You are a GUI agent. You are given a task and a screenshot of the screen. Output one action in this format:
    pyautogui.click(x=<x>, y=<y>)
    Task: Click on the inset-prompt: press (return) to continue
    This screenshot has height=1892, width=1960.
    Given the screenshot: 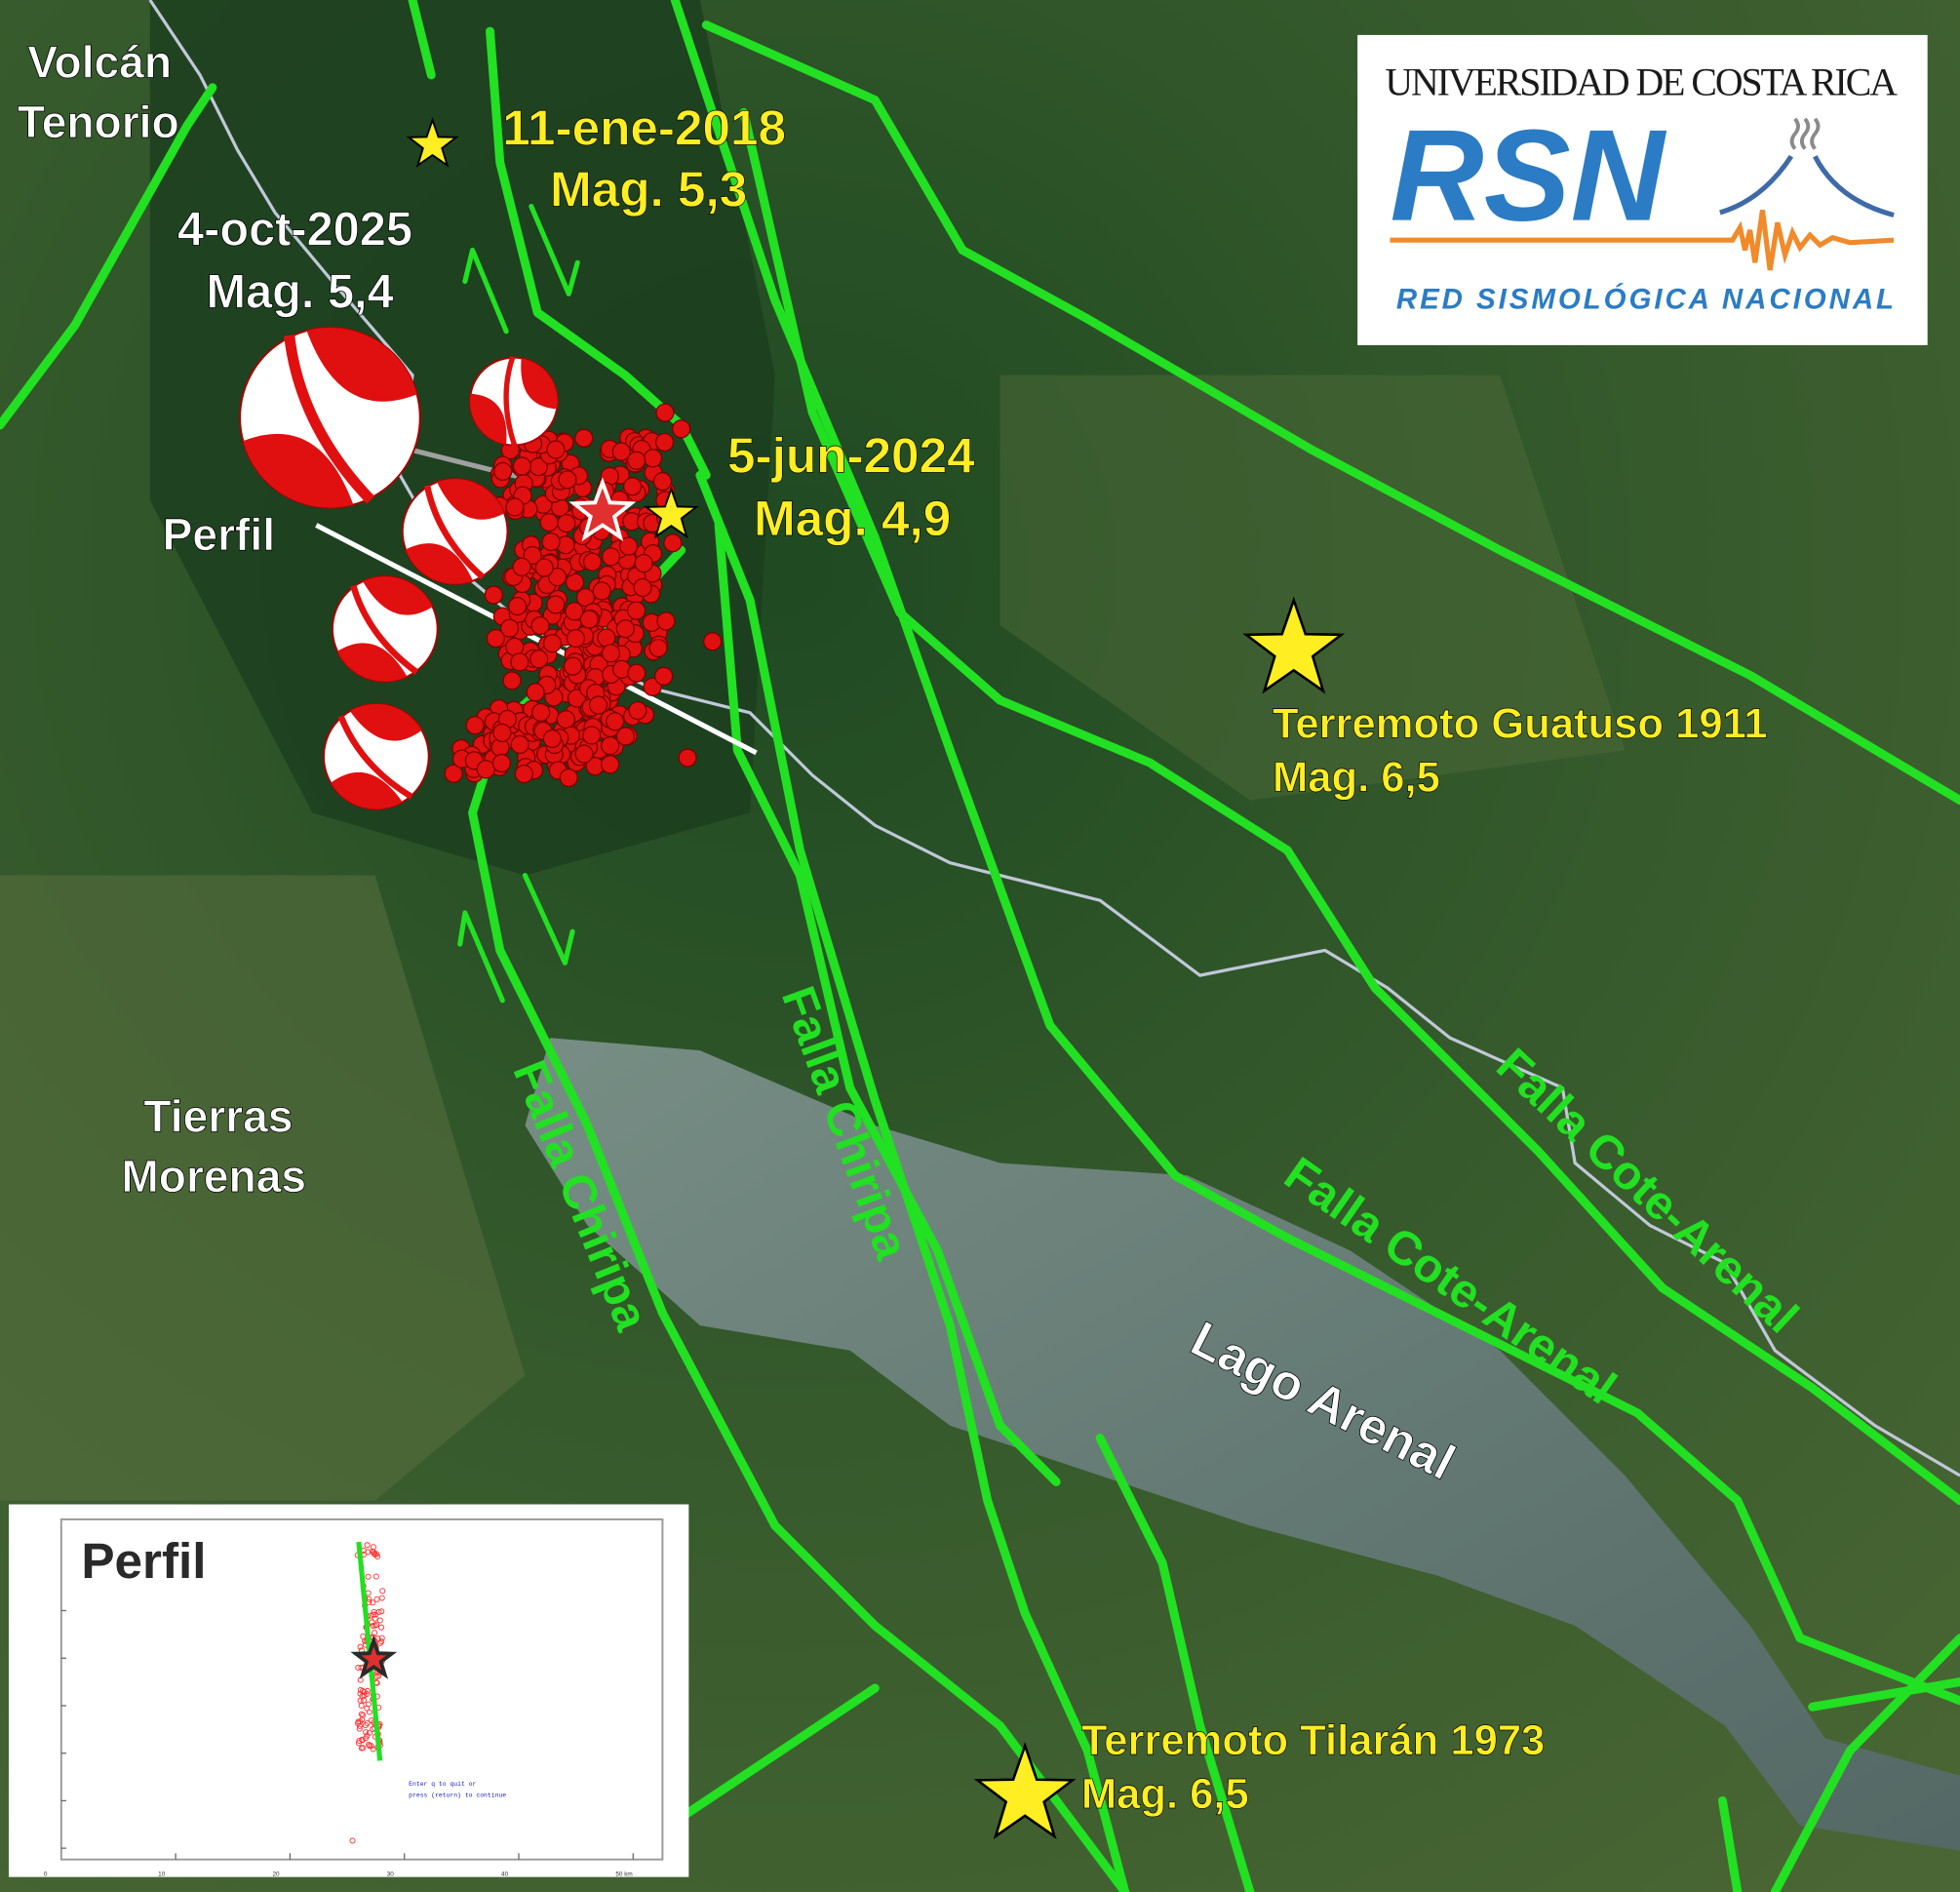 What is the action you would take?
    pyautogui.click(x=457, y=1796)
    